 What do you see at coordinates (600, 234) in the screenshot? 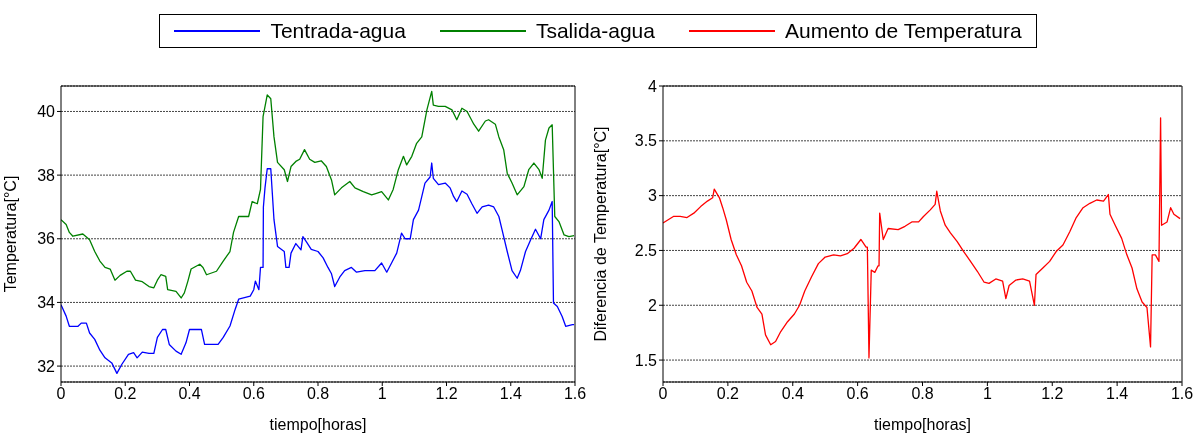
I see `y-axis-title: Diferencia de Temperatura[°C]` at bounding box center [600, 234].